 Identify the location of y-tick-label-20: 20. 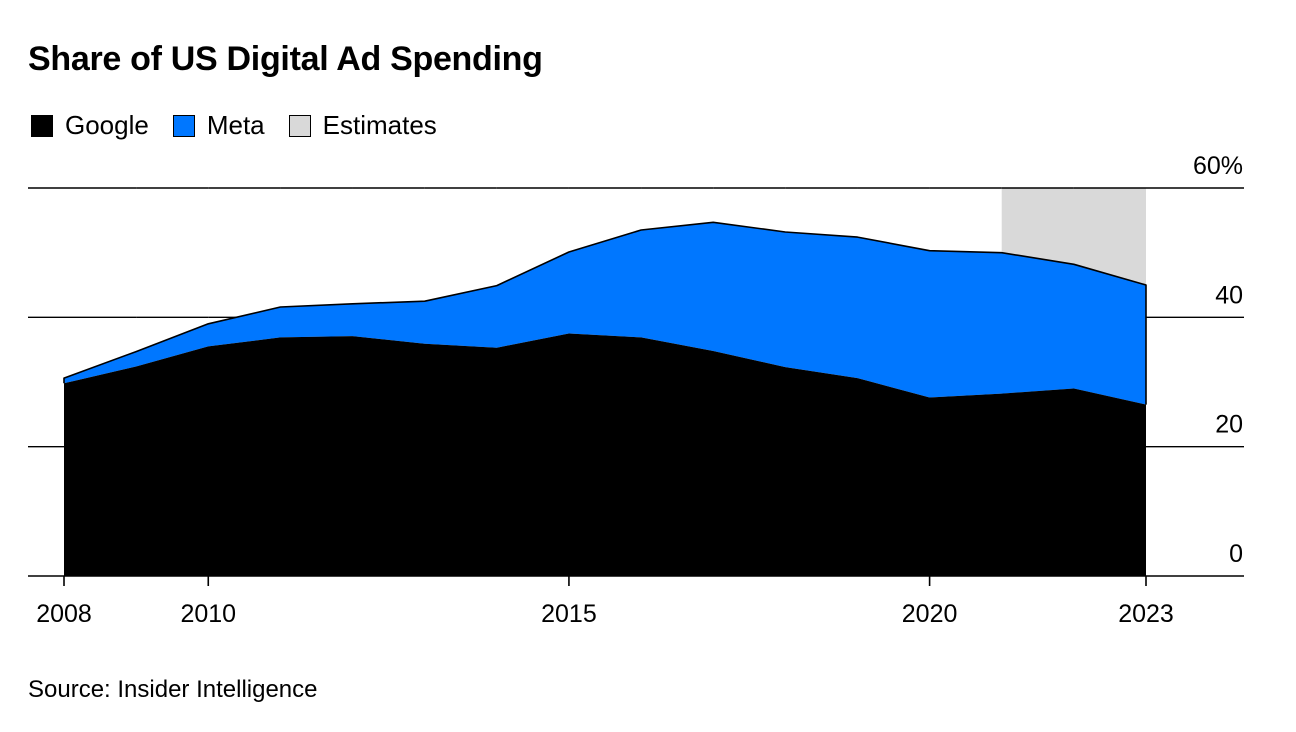
(1229, 425).